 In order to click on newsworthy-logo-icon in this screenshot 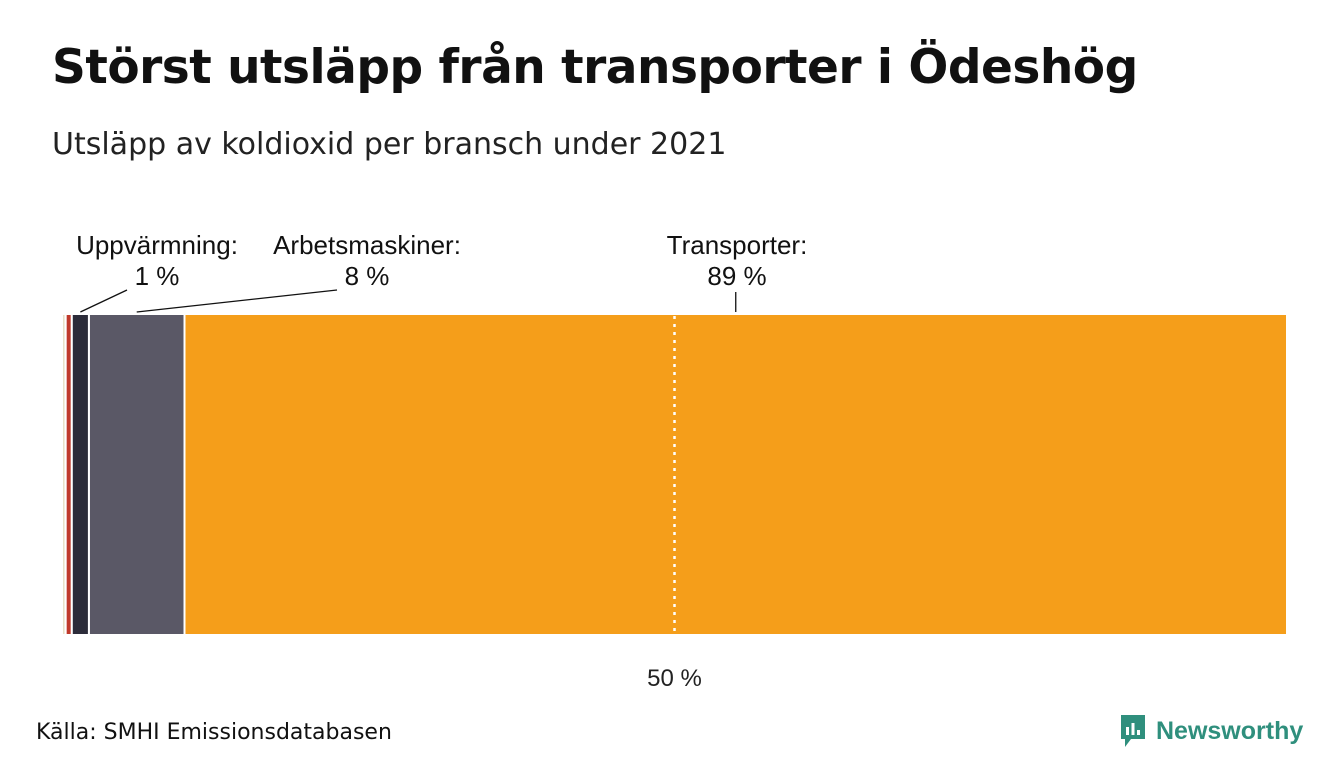, I will do `click(1133, 731)`.